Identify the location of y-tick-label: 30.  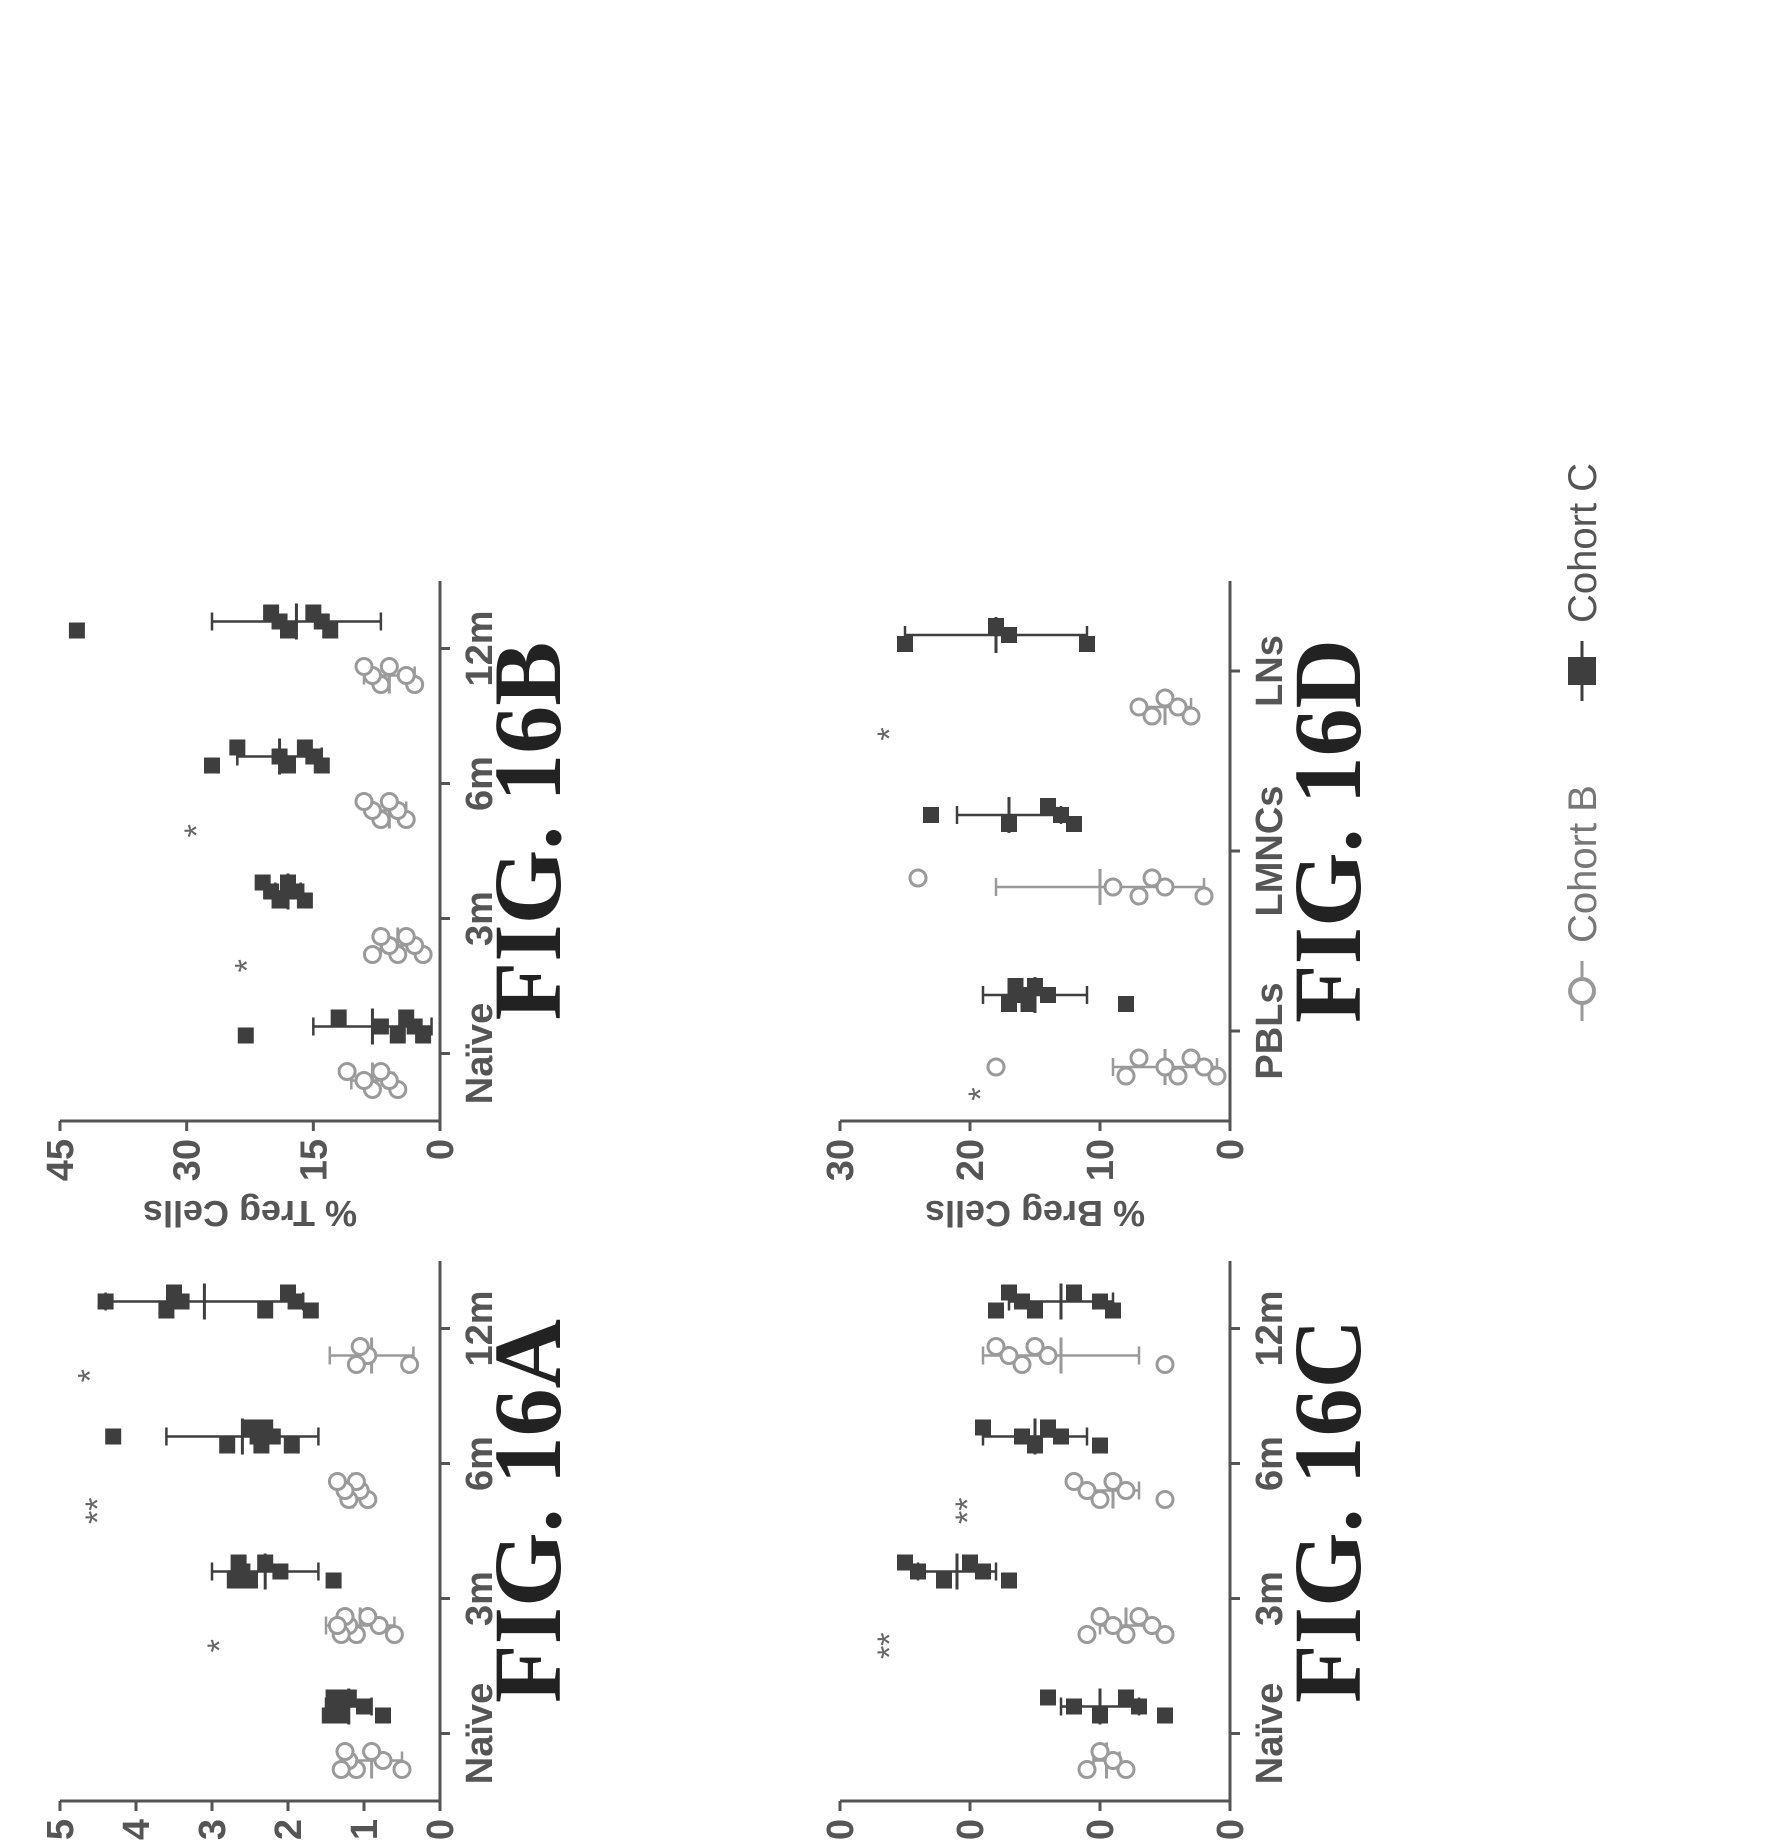
(188, 1160).